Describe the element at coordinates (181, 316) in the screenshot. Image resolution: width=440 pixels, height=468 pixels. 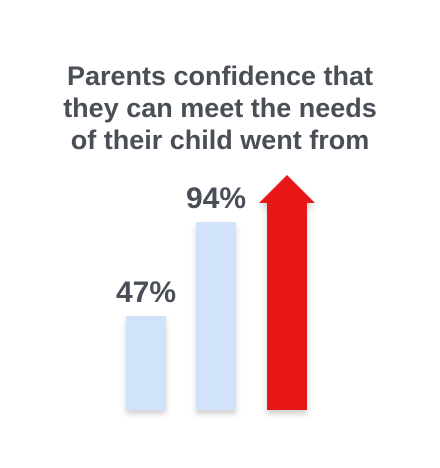
I see `bars-layer` at that location.